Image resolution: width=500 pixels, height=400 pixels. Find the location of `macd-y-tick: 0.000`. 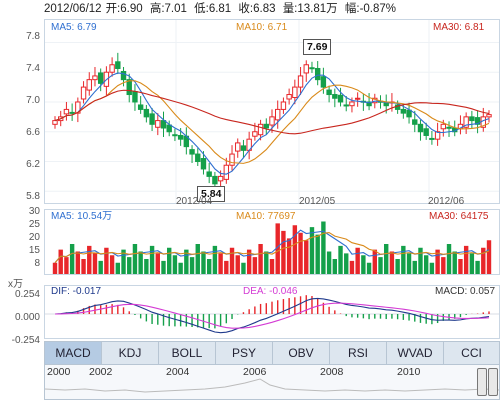

macd-y-tick: 0.000 is located at coordinates (27, 317).